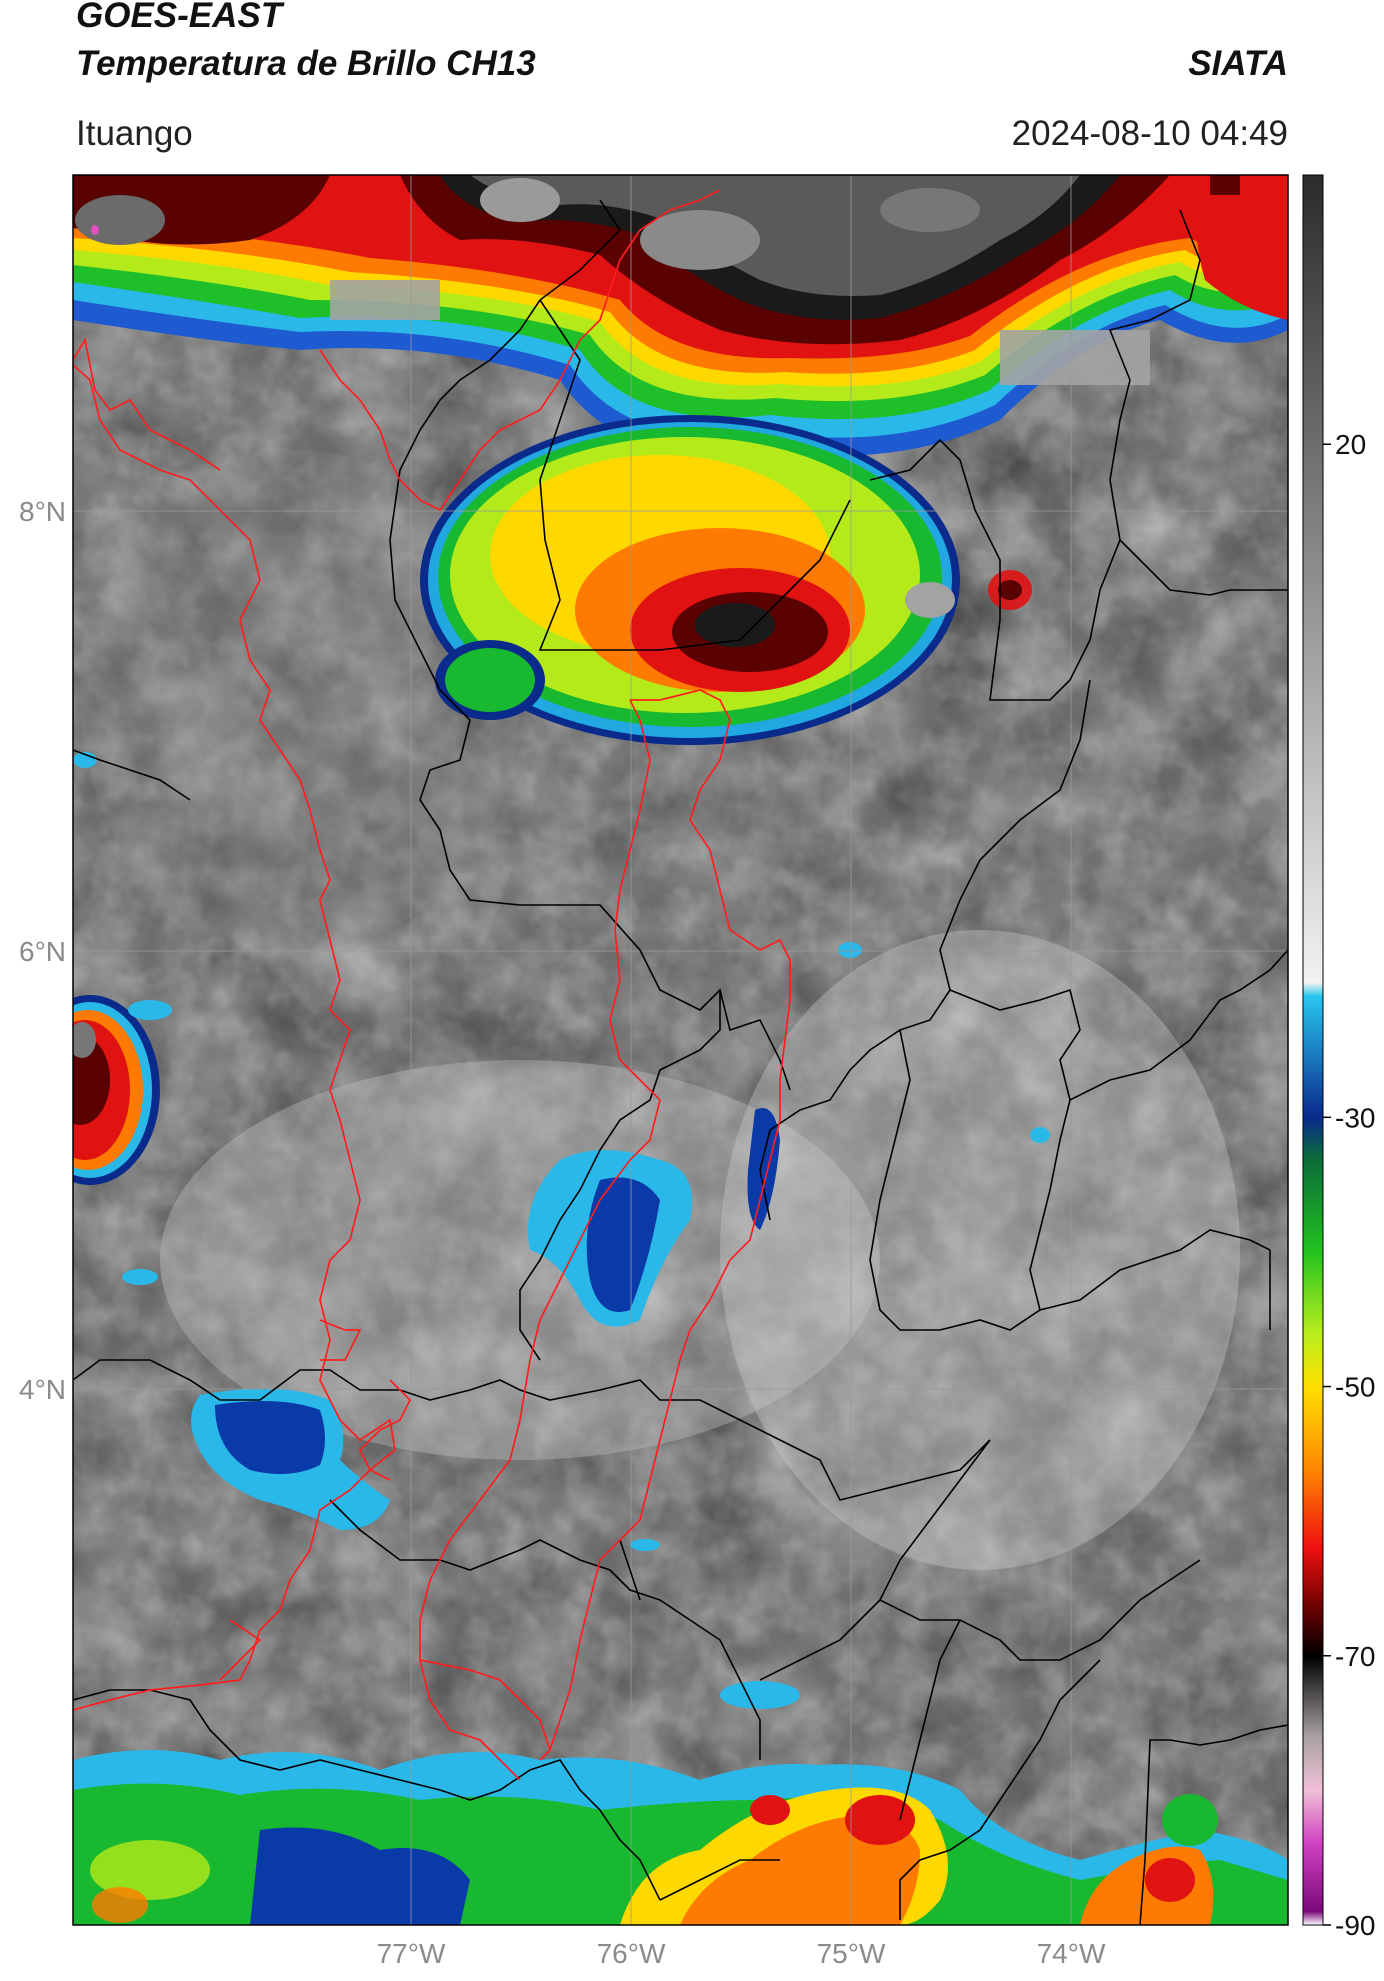 The height and width of the screenshot is (1981, 1384). Describe the element at coordinates (1355, 1925) in the screenshot. I see `colorbar-tick-label: -90` at that location.